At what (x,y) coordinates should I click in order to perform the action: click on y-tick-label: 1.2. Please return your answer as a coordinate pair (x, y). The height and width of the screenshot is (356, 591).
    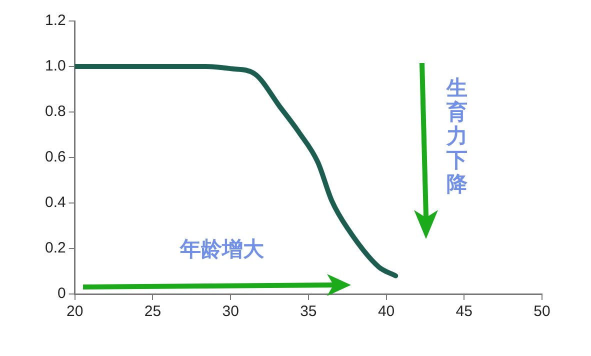
    Looking at the image, I should click on (55, 21).